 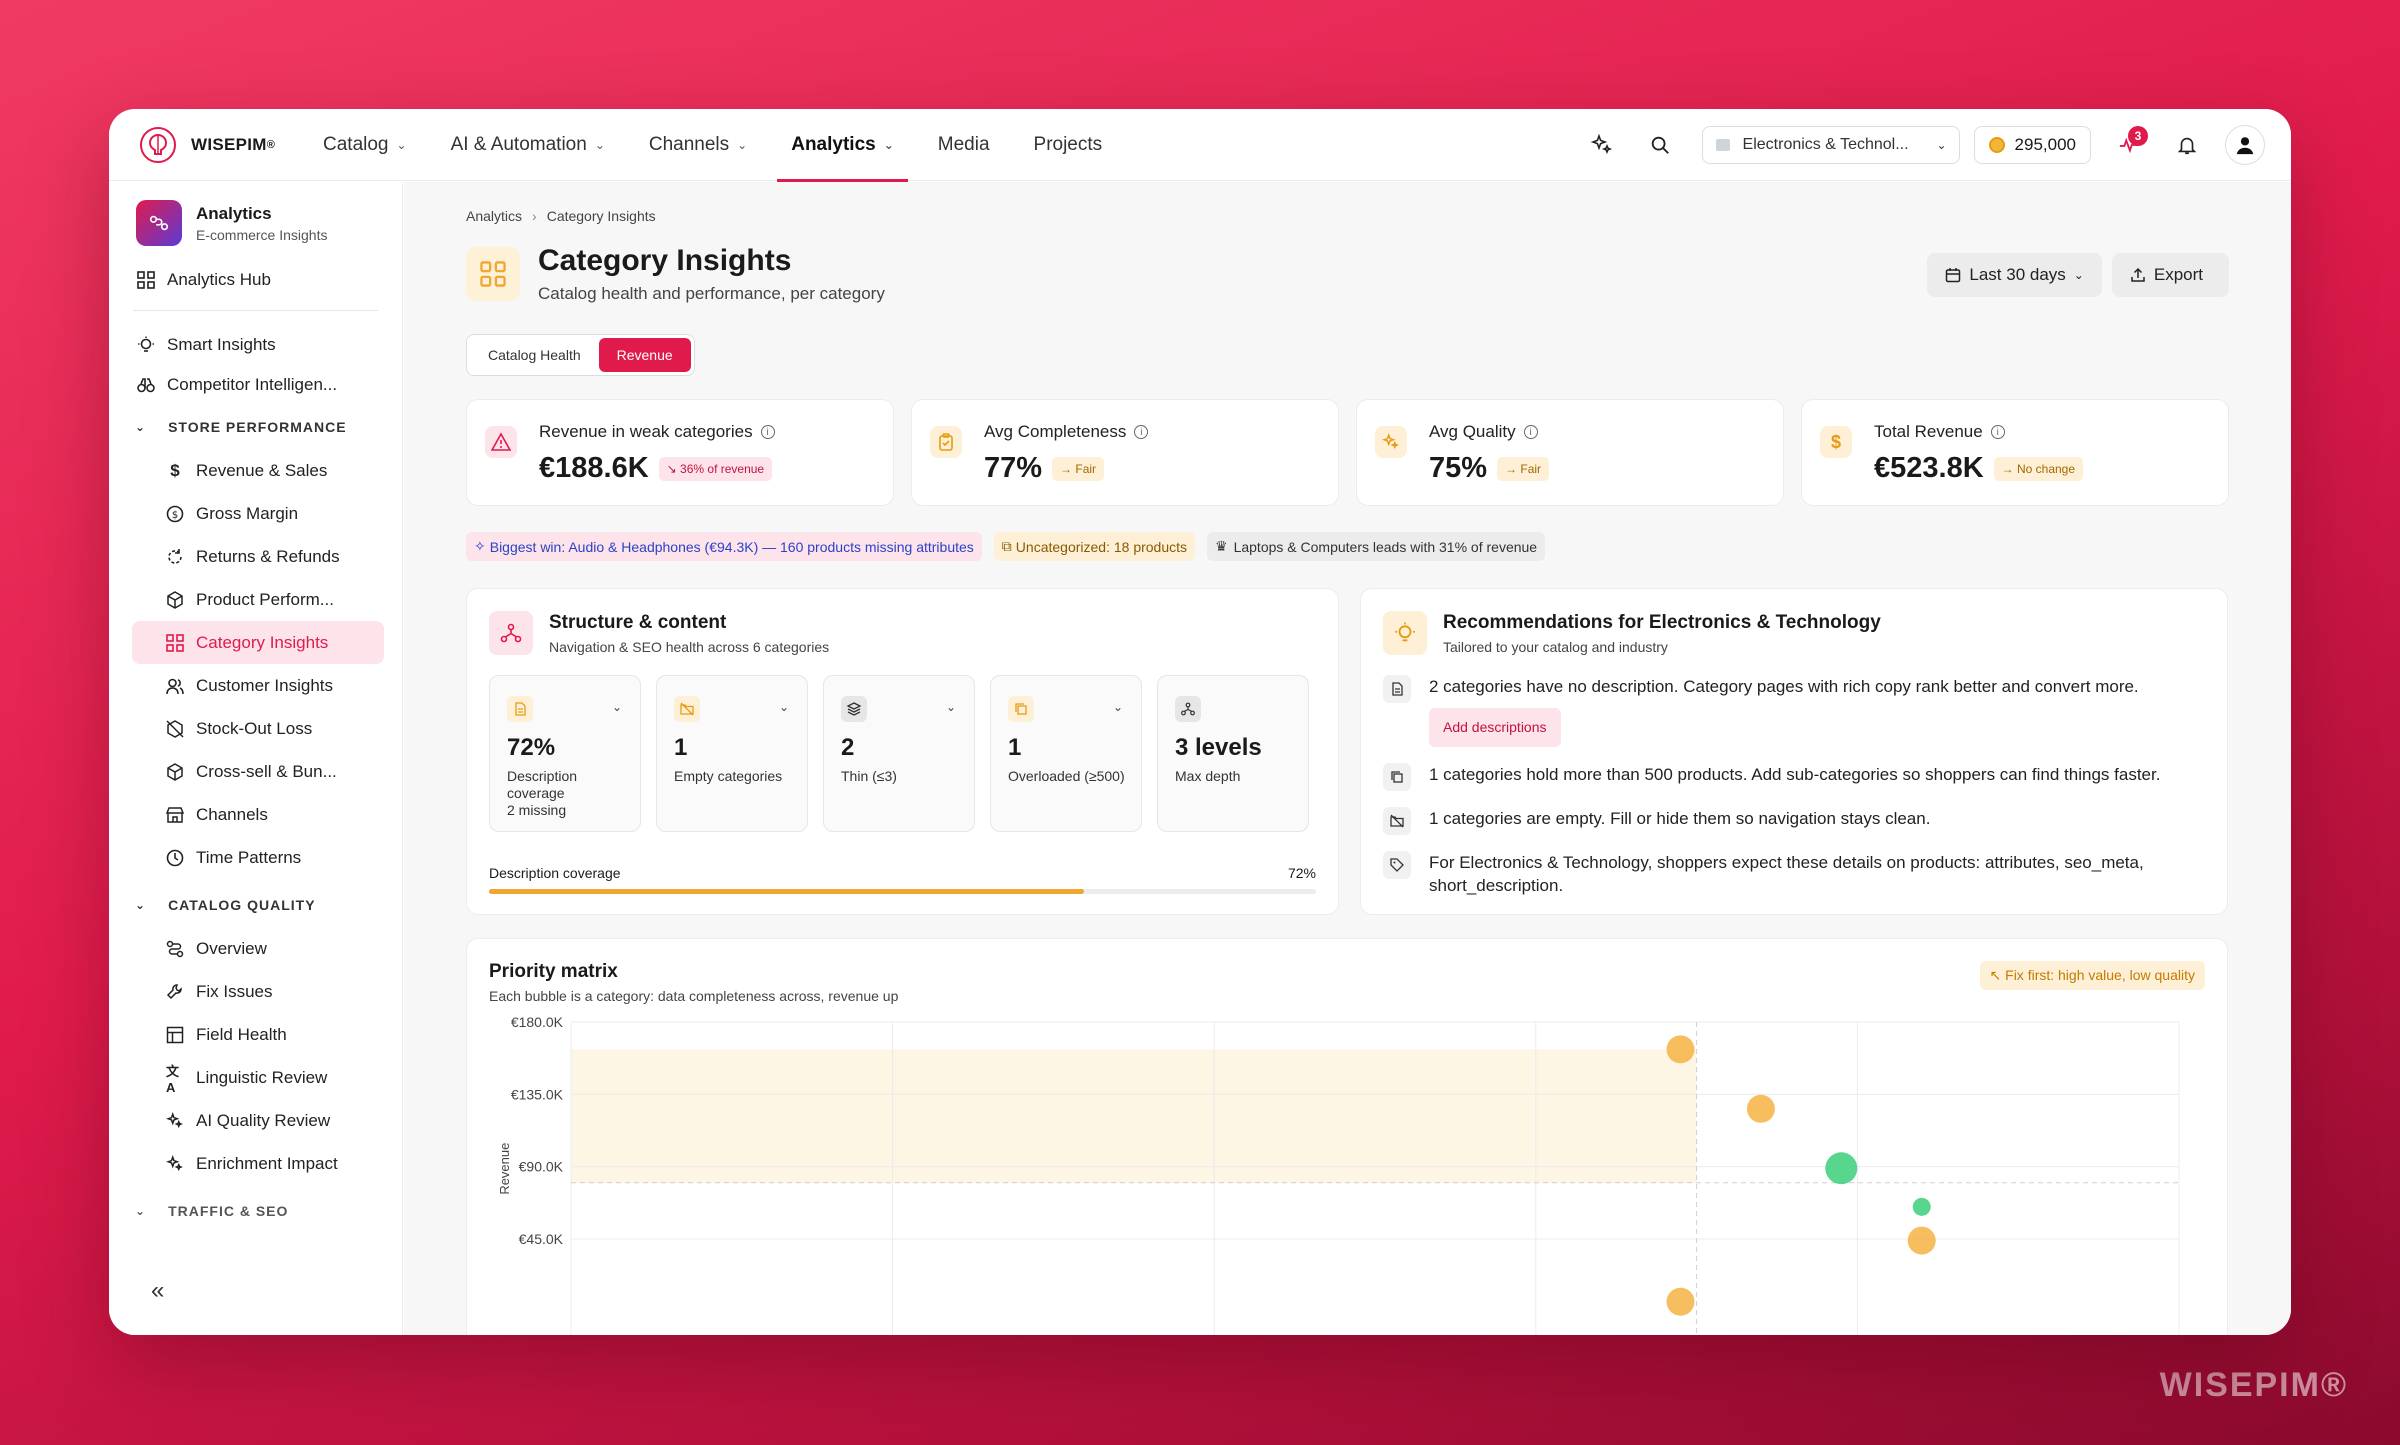 I want to click on sidebar-item-field-health: Field Health, so click(x=255, y=1034).